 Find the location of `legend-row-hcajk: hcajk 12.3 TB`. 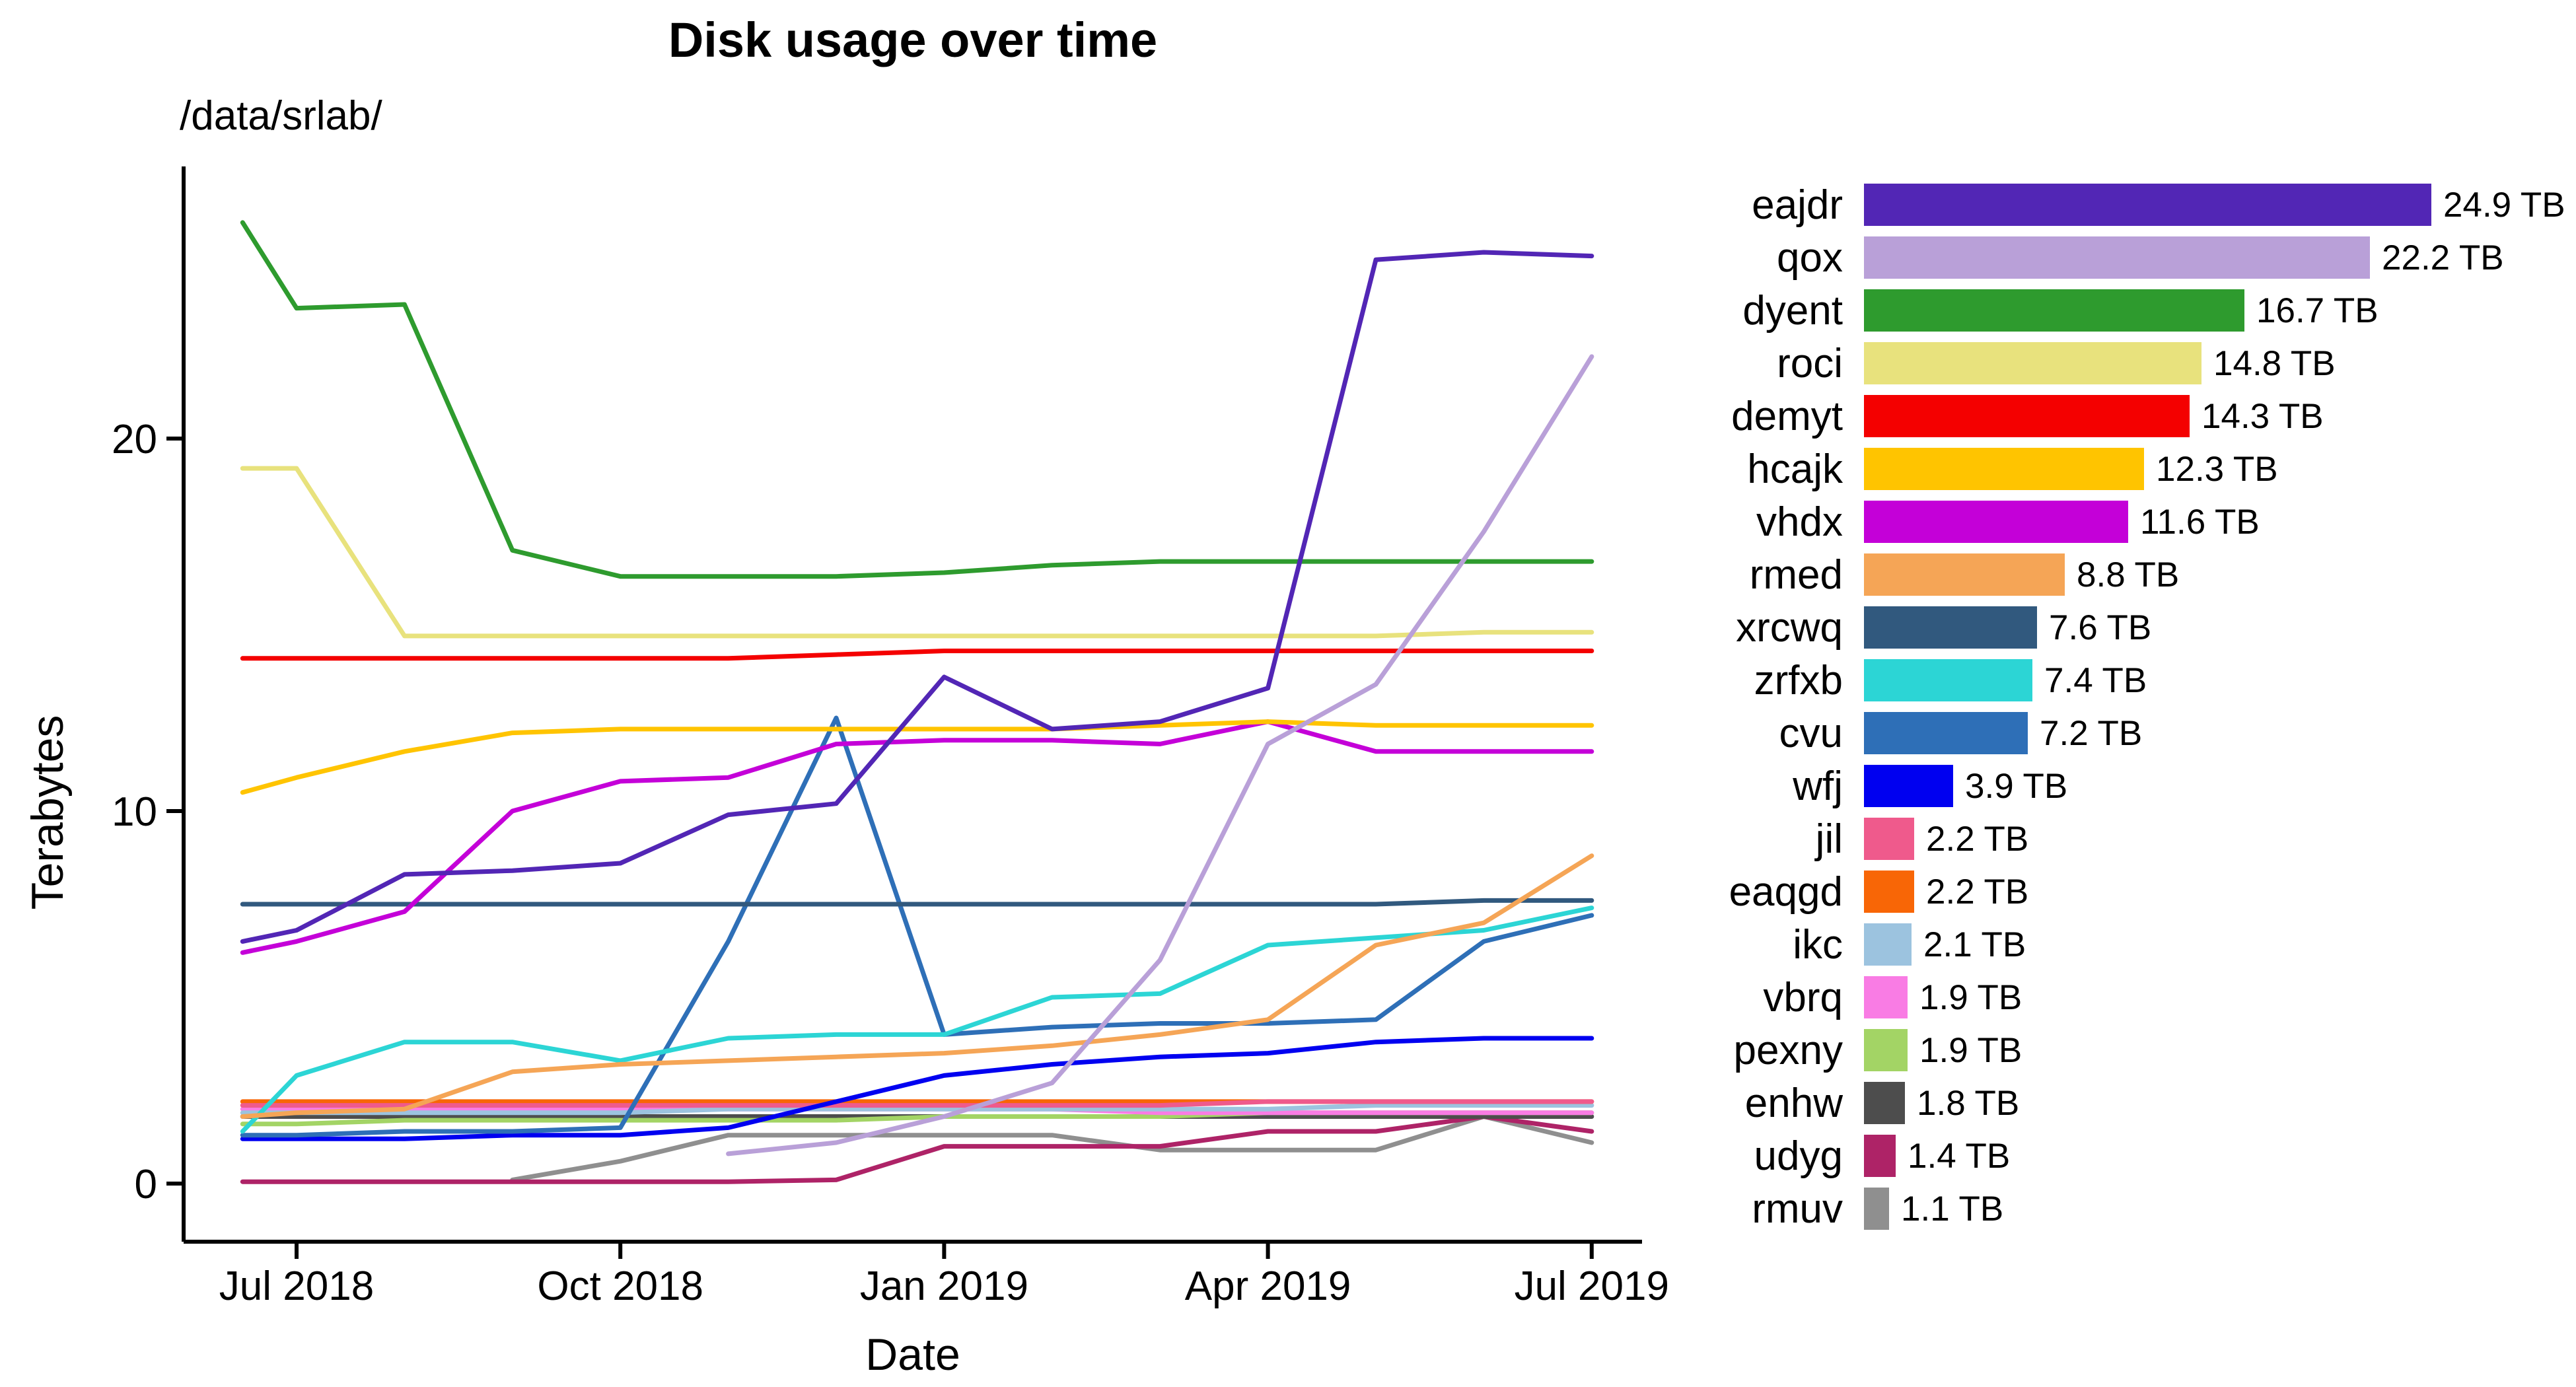

legend-row-hcajk: hcajk 12.3 TB is located at coordinates (2070, 469).